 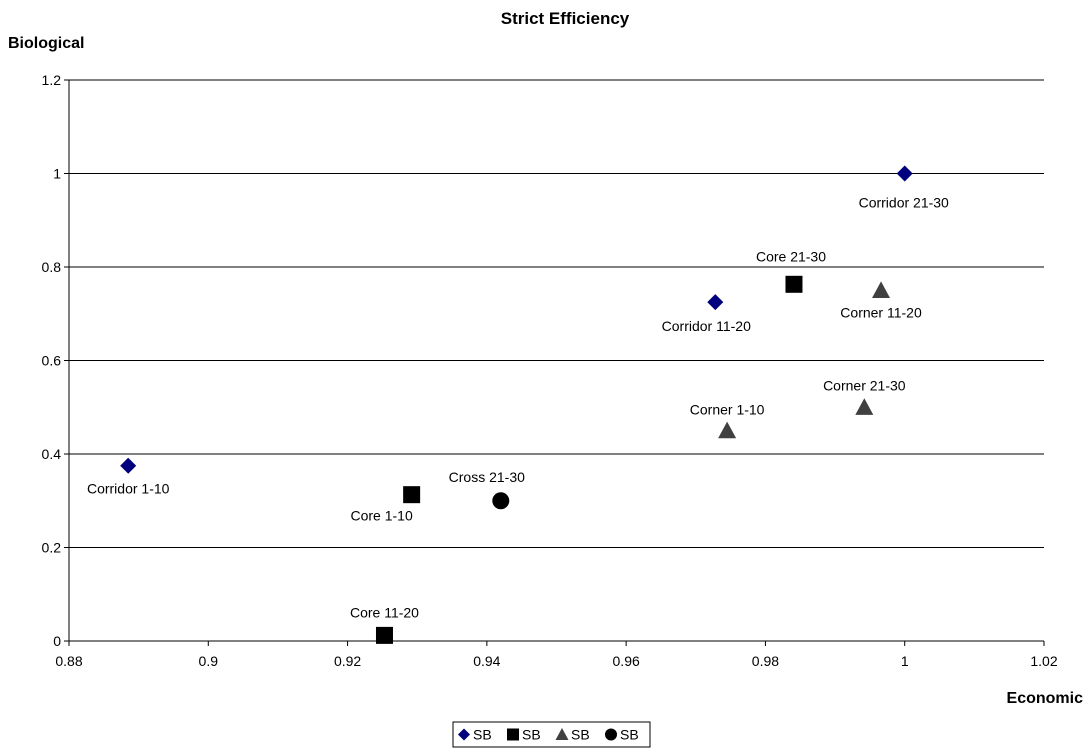 I want to click on x-tick-label-2: 0.92, so click(x=347, y=661).